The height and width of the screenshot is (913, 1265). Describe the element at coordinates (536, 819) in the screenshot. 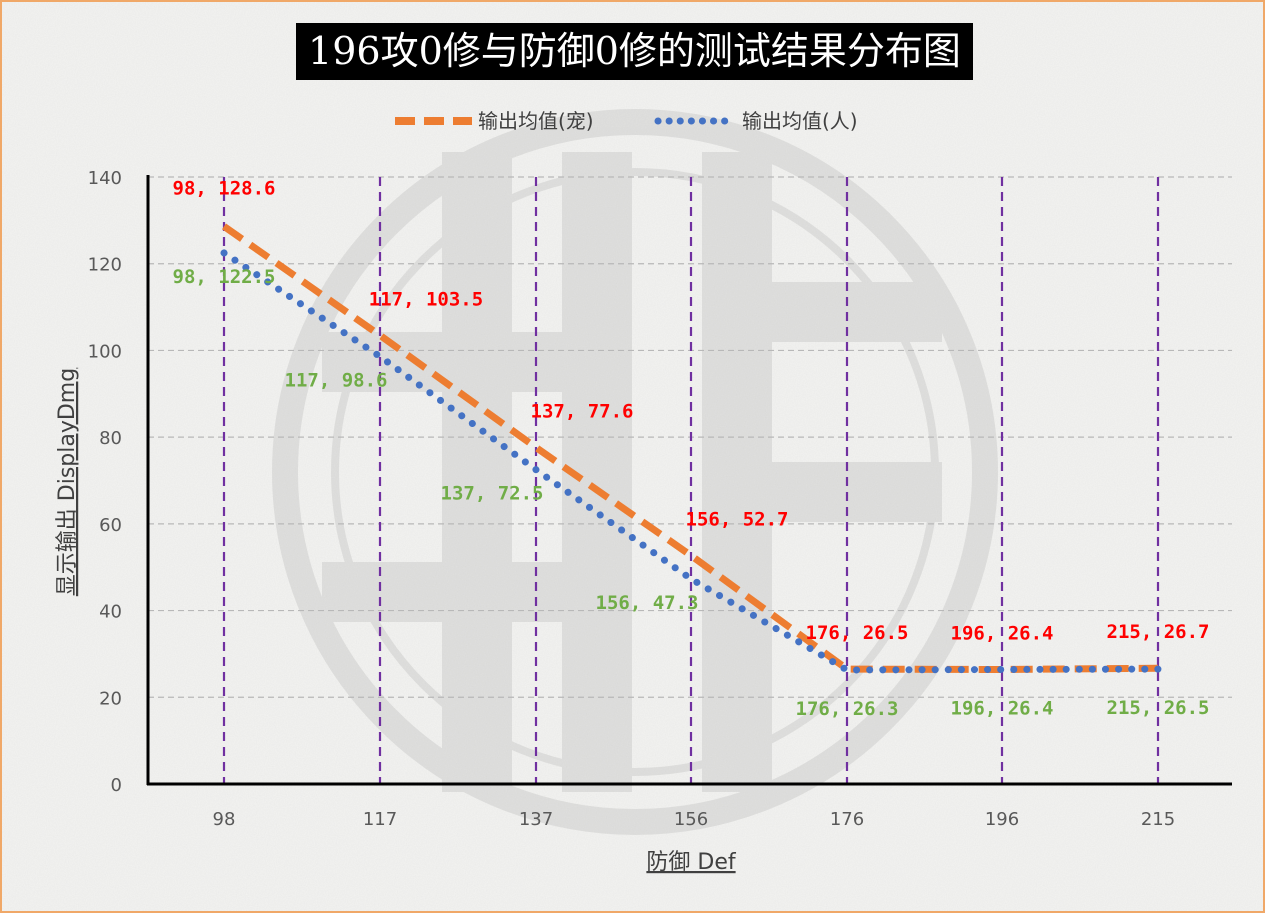

I see `x-tick-label-137: 137` at that location.